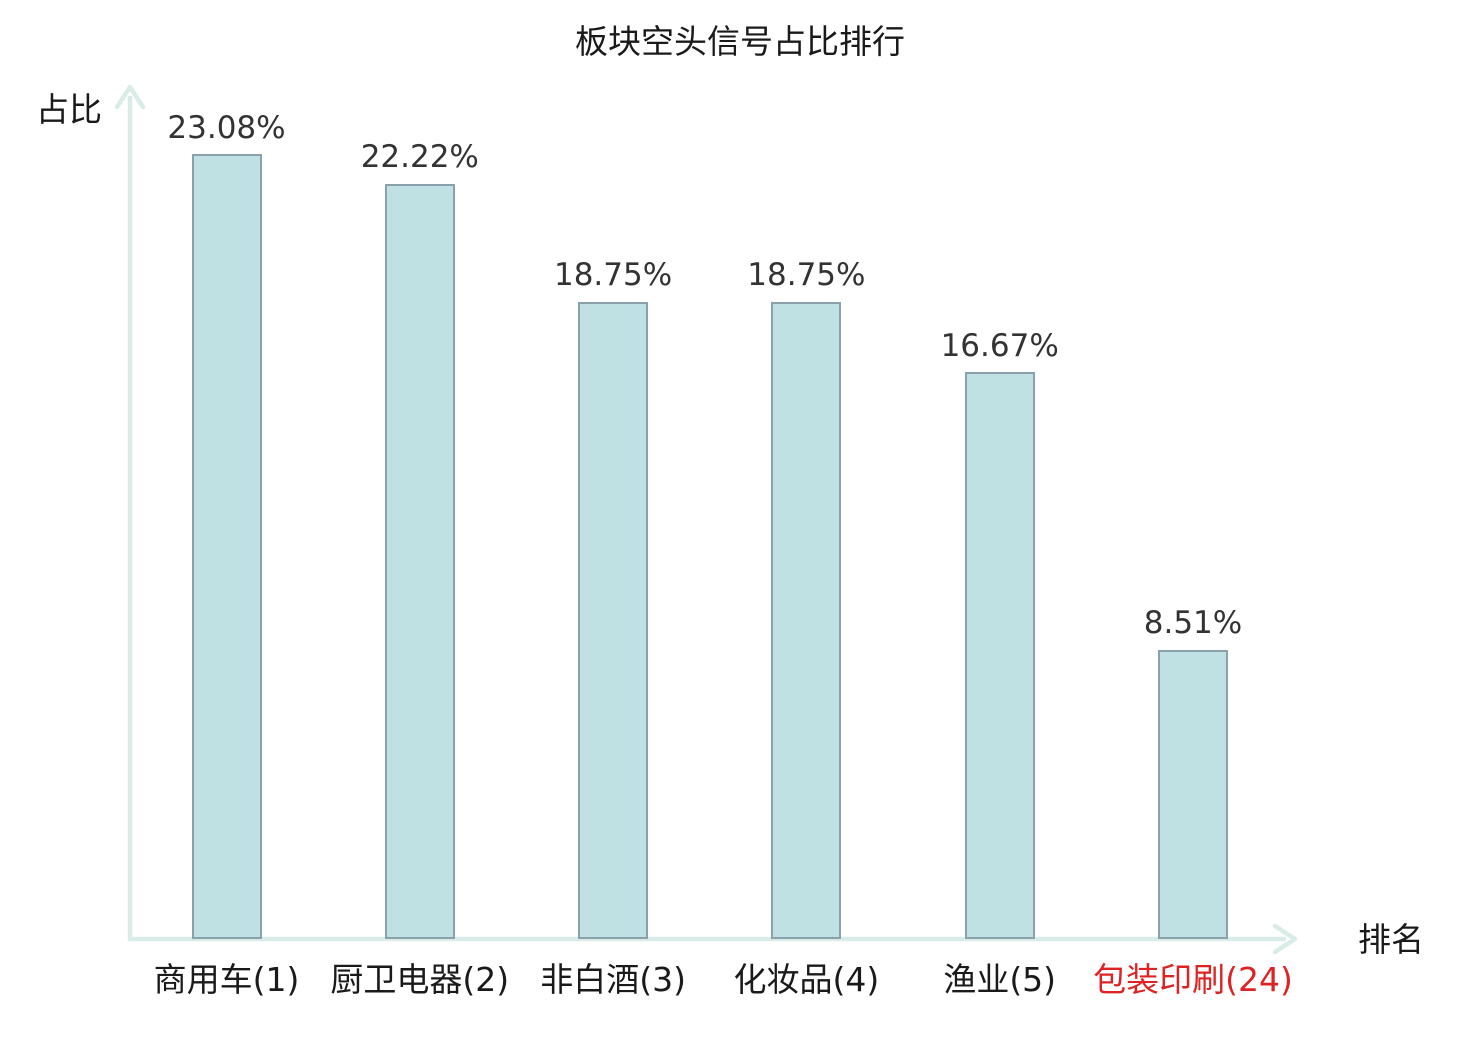  I want to click on x-tick-label: 化妆品(4), so click(806, 979).